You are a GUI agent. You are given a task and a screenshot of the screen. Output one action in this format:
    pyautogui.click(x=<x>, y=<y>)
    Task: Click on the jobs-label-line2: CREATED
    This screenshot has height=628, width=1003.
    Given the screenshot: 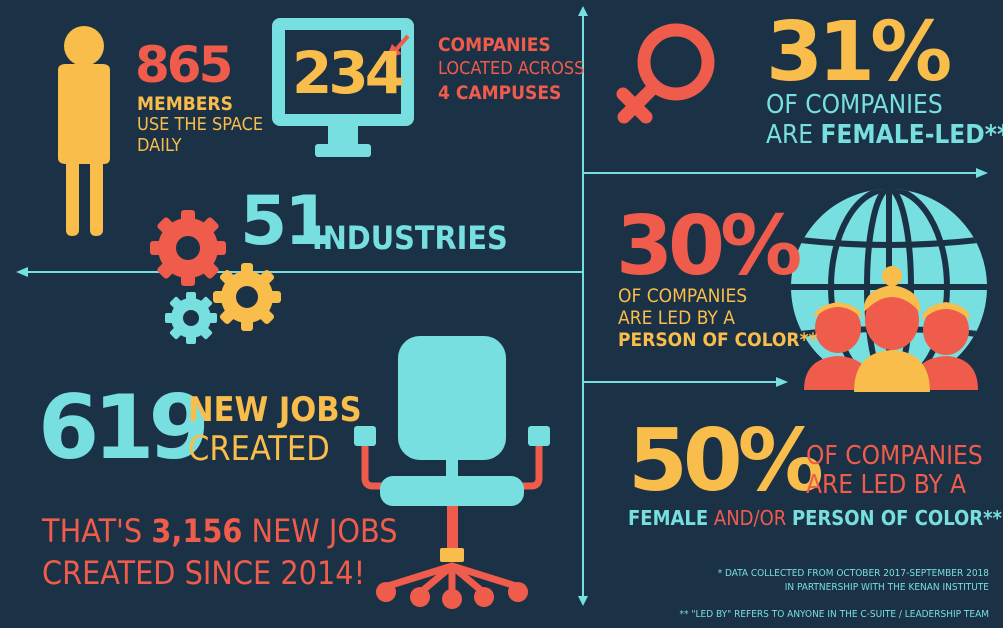 What is the action you would take?
    pyautogui.click(x=259, y=449)
    